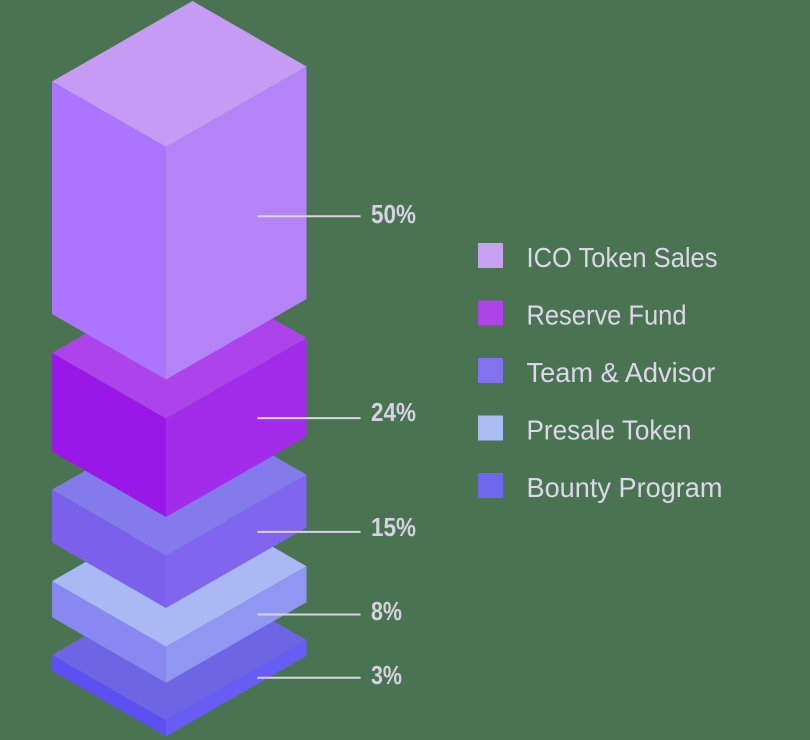  I want to click on svg-text: 15%, so click(393, 527).